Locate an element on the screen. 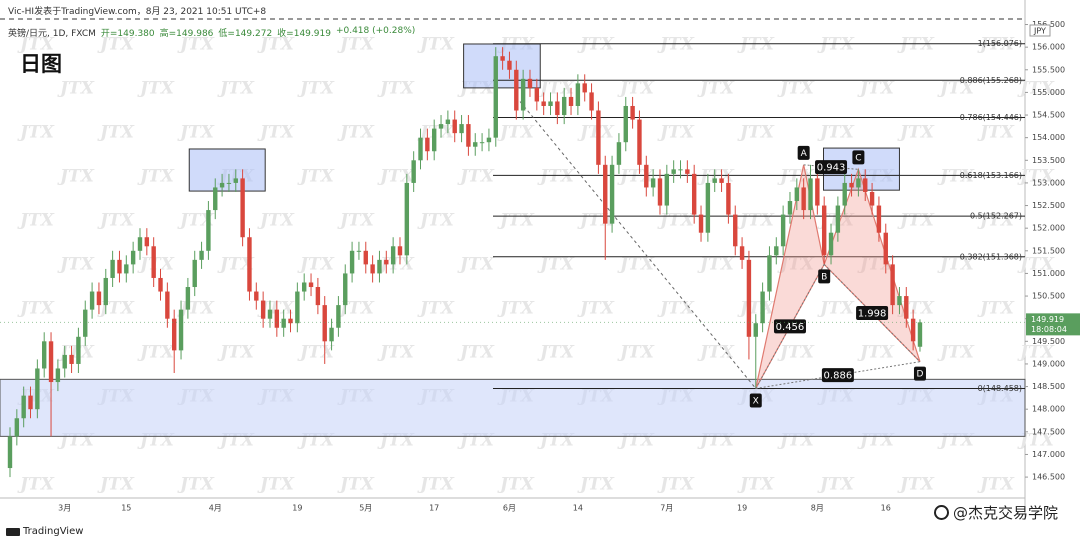 The width and height of the screenshot is (1080, 547). y-tick-label: 155.500 is located at coordinates (1048, 69).